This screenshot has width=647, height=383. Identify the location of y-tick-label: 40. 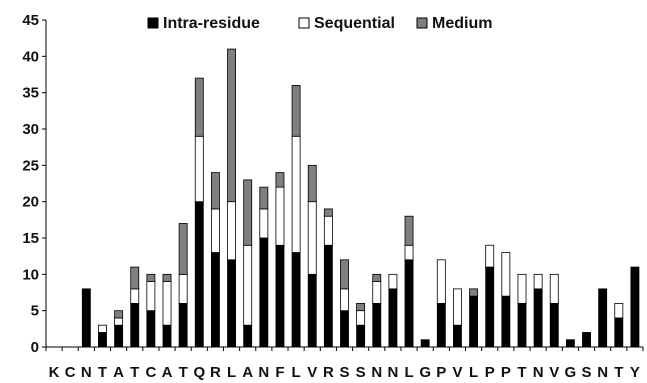
(30, 56).